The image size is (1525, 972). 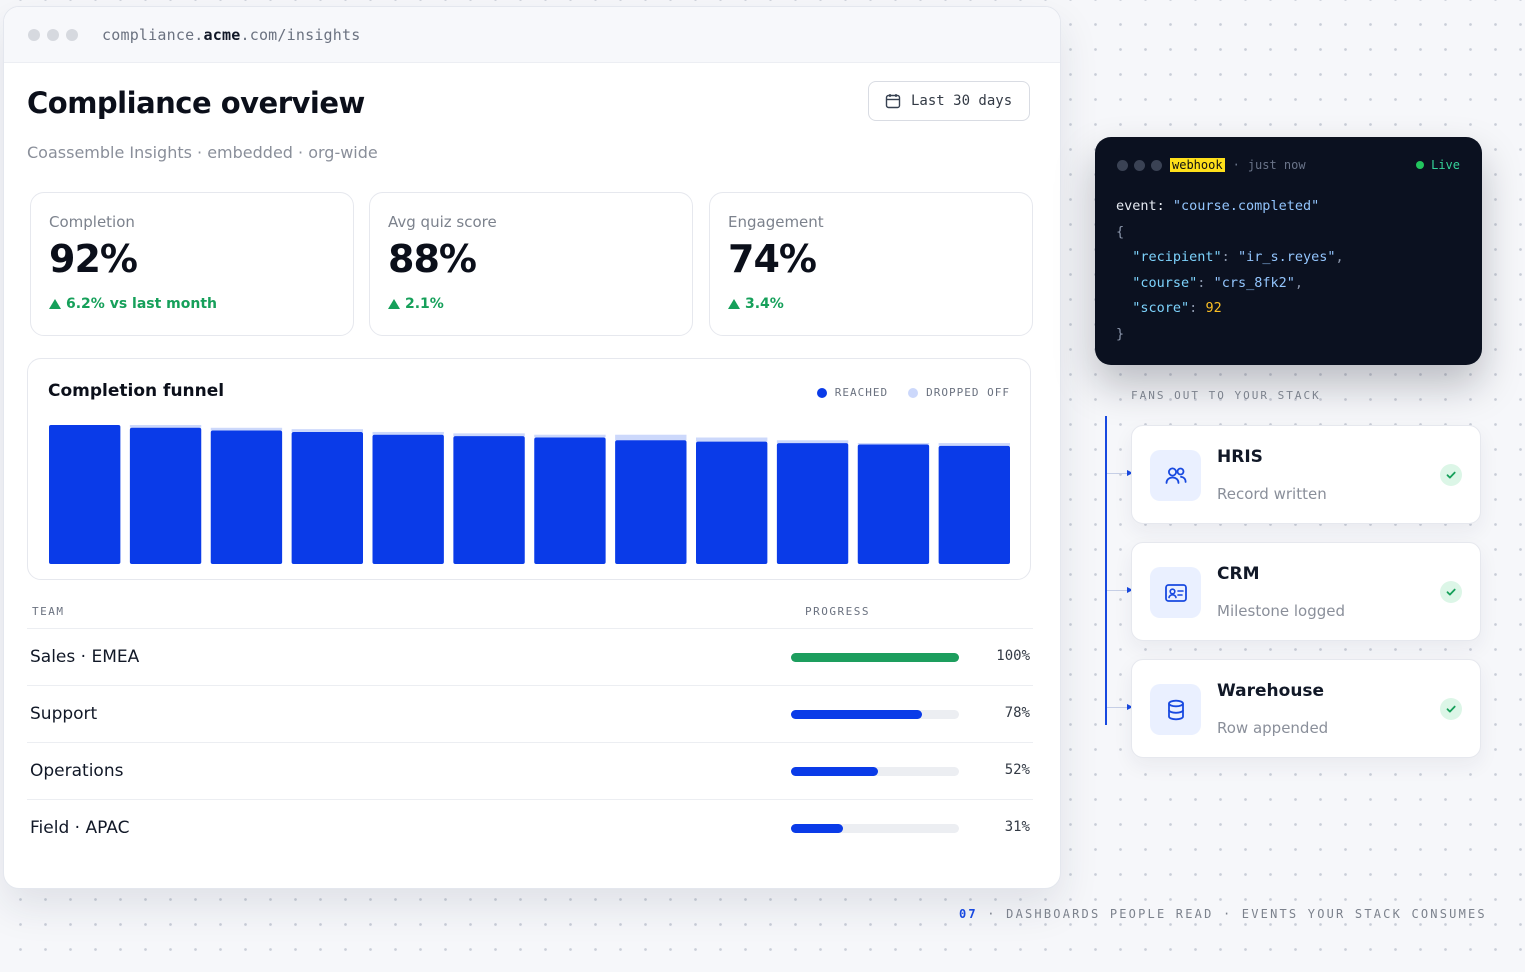 I want to click on funnel-legend: REACHED DROPPED OFF, so click(x=903, y=392).